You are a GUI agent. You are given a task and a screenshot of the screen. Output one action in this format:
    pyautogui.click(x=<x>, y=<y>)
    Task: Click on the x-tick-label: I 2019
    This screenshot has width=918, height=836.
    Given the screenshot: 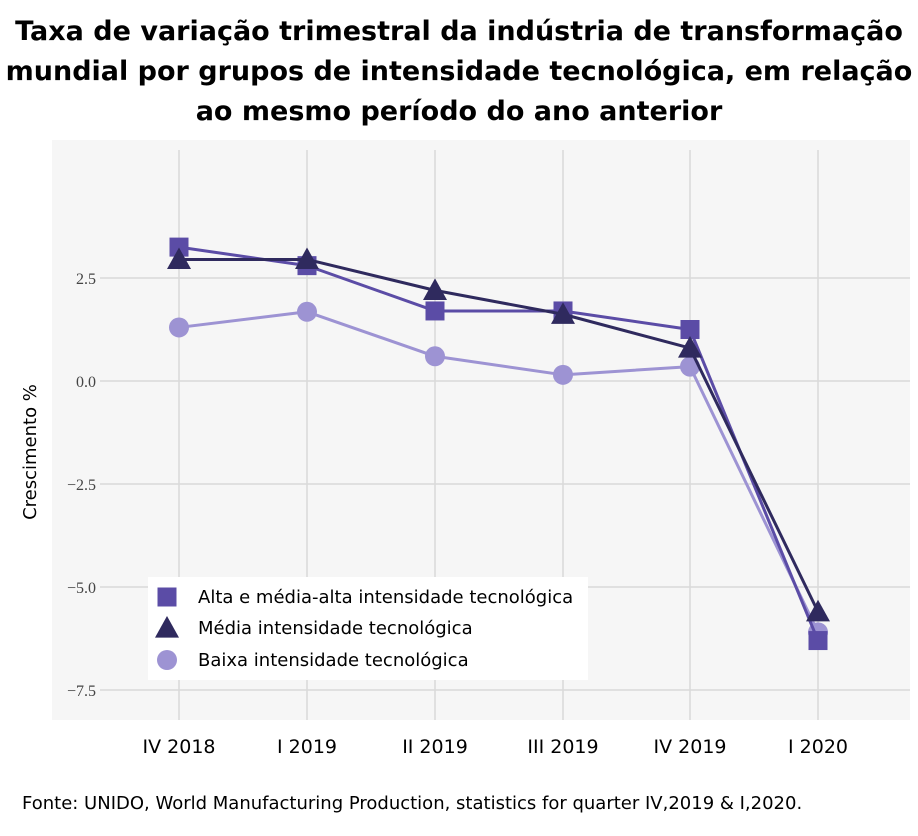 What is the action you would take?
    pyautogui.click(x=307, y=747)
    